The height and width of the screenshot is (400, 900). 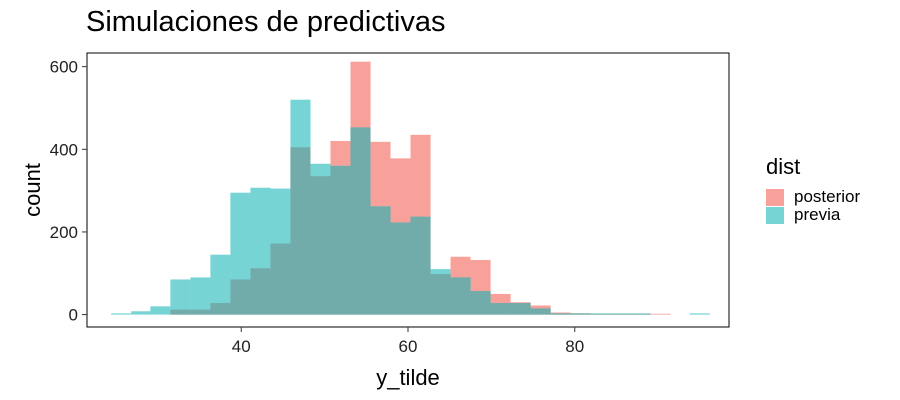 I want to click on chart-title: Simulaciones de predictivas, so click(x=266, y=22).